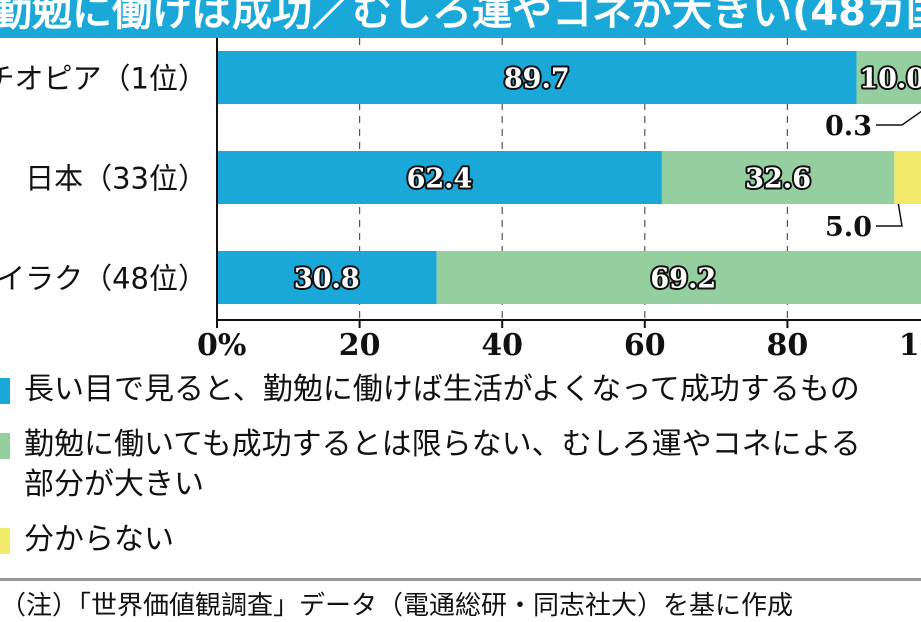 This screenshot has height=622, width=921. What do you see at coordinates (442, 389) in the screenshot?
I see `legend-label: 長い目で見ると、勤勉に働けば生活がよくなって成功するもの` at bounding box center [442, 389].